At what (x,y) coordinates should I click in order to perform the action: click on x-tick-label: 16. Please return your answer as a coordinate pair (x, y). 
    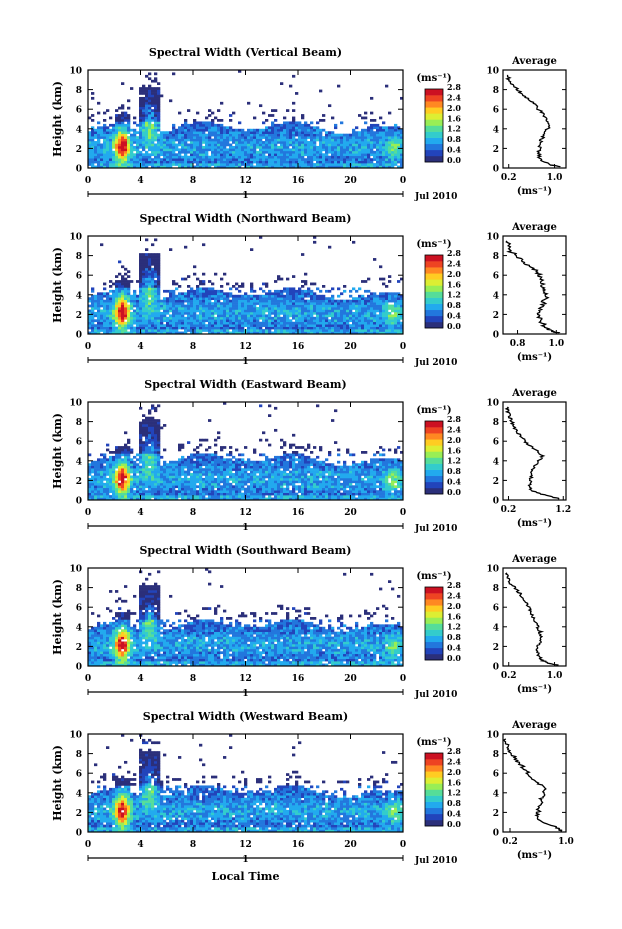
    Looking at the image, I should click on (298, 181).